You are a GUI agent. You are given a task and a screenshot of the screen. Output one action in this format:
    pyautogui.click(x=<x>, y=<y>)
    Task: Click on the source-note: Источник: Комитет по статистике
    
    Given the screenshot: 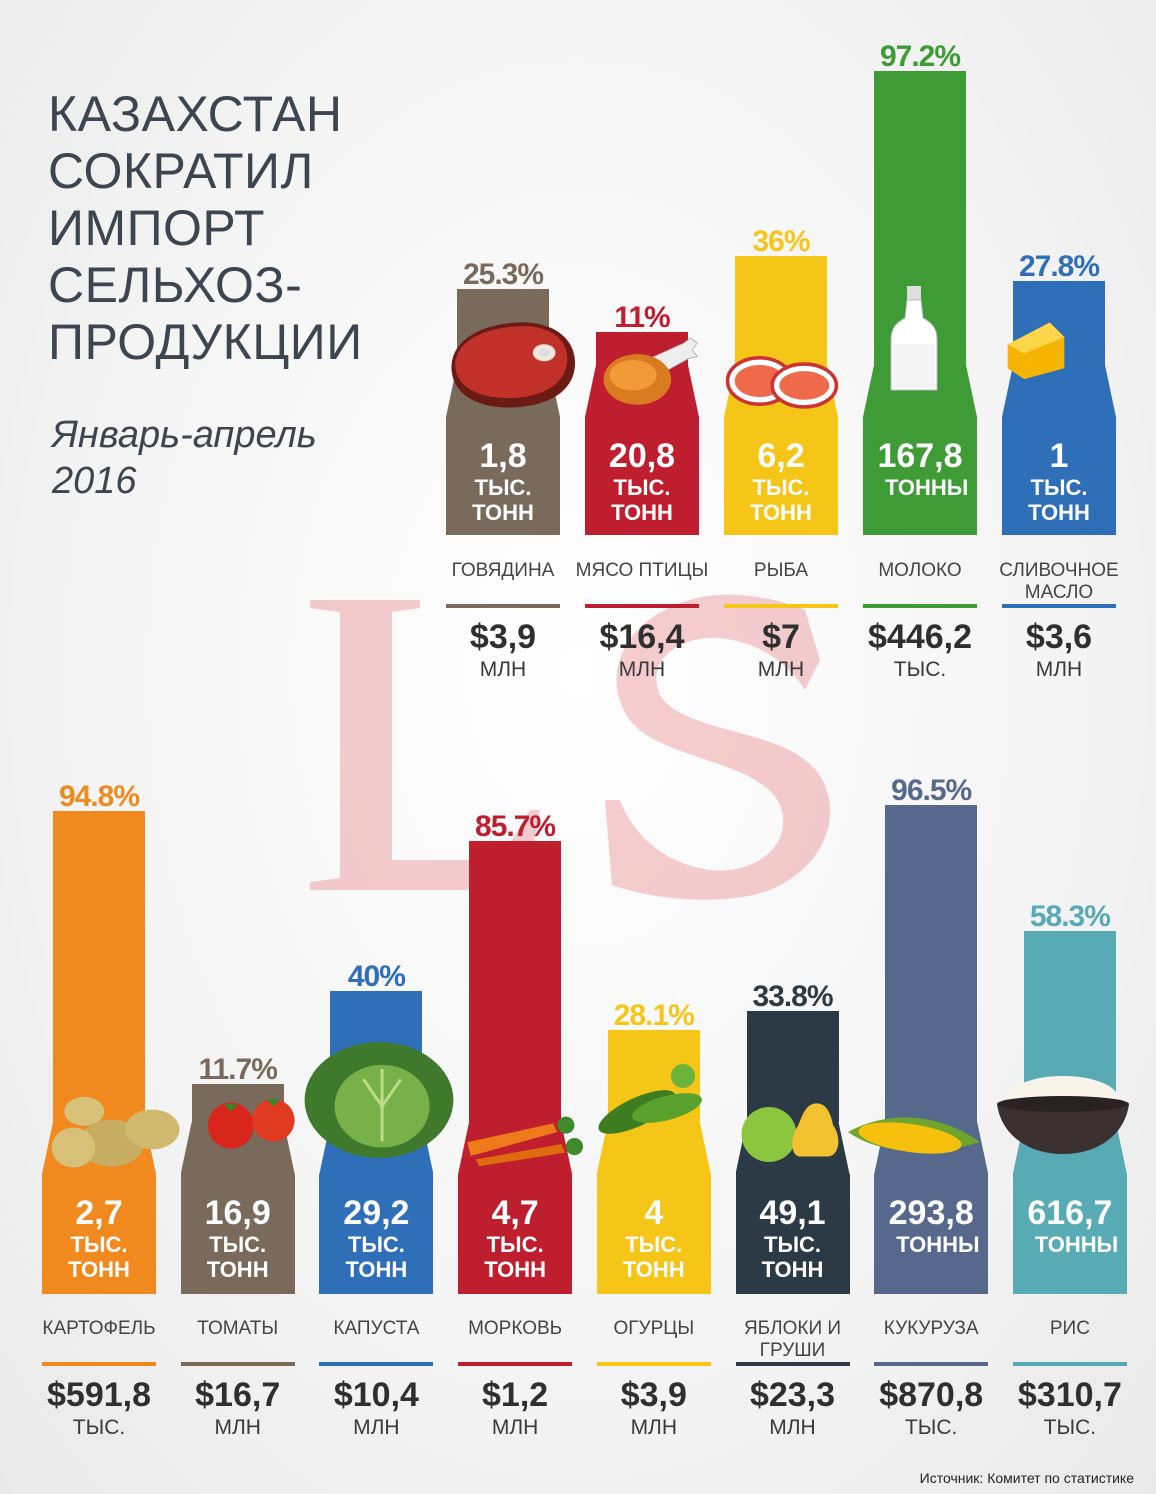 What is the action you would take?
    pyautogui.click(x=1026, y=1478)
    